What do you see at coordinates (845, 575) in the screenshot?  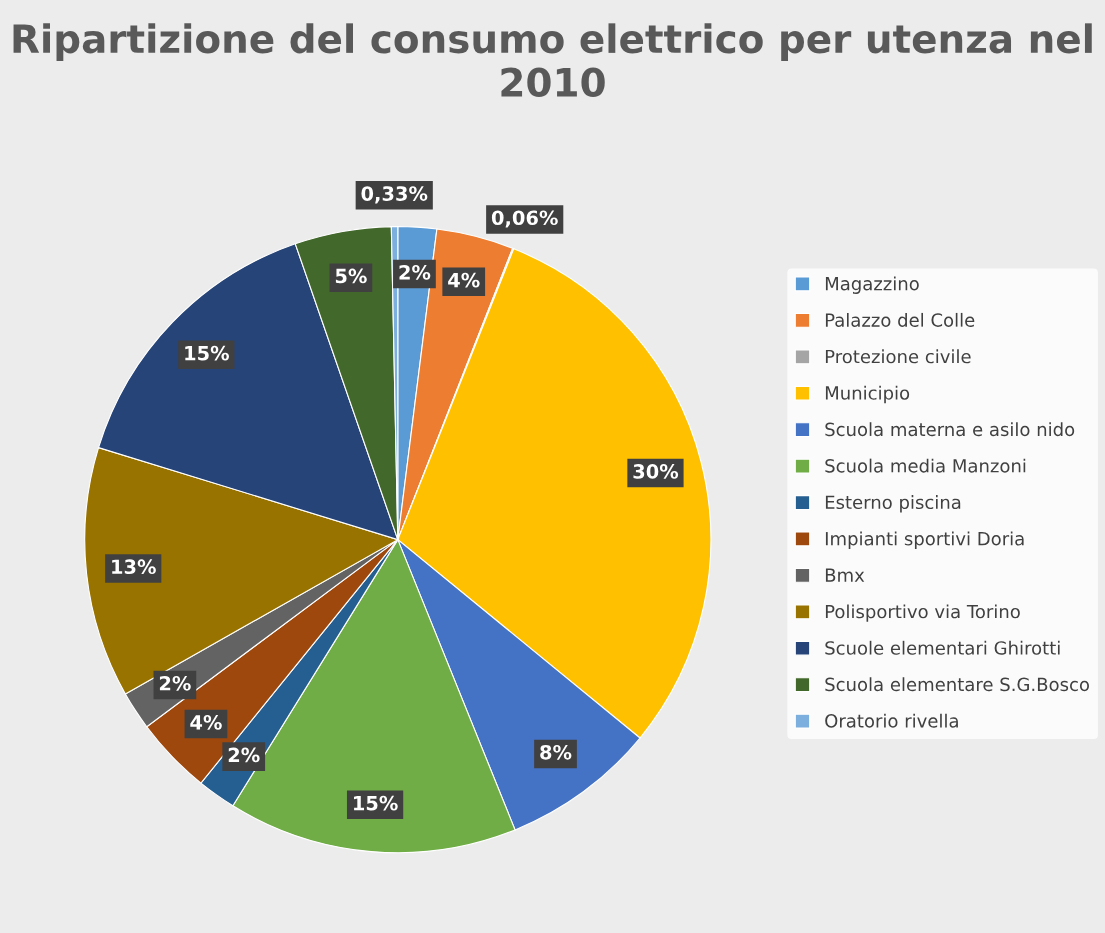 I see `legend-label: Bmx` at bounding box center [845, 575].